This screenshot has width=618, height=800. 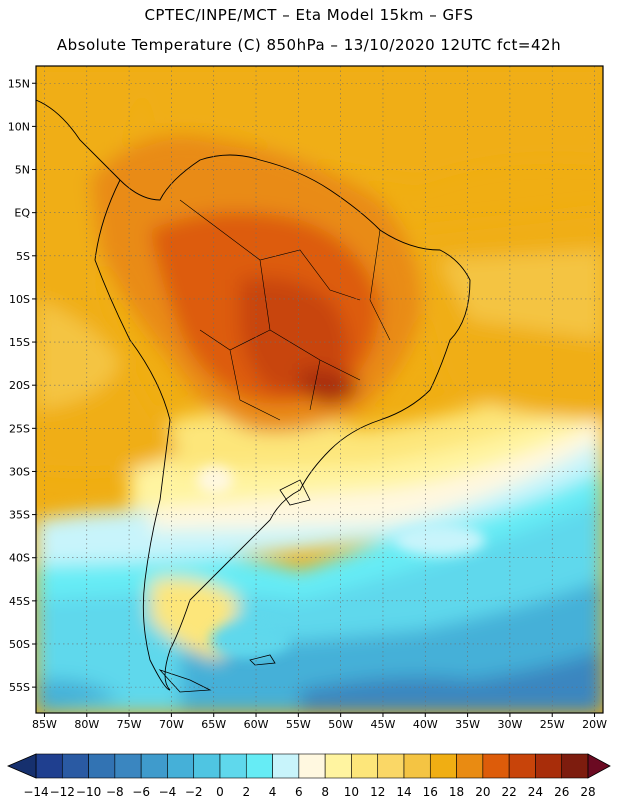 What do you see at coordinates (22, 170) in the screenshot?
I see `lat-tick-label: 5N` at bounding box center [22, 170].